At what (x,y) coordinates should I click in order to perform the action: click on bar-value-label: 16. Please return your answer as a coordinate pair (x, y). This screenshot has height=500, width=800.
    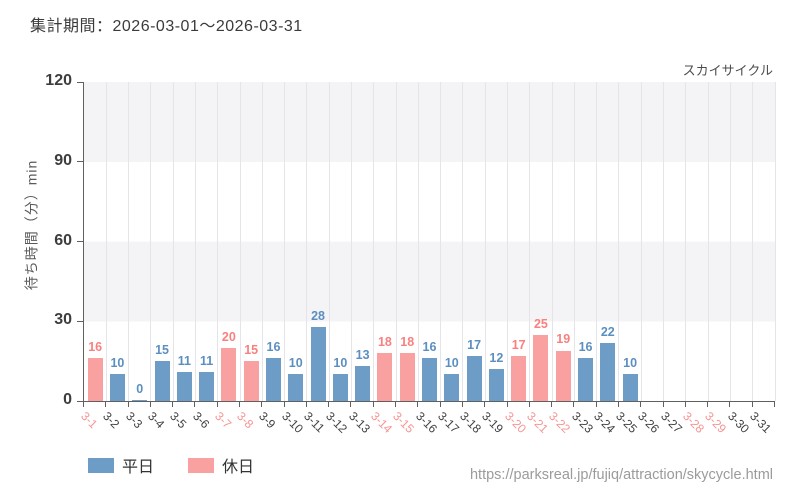
    Looking at the image, I should click on (429, 347).